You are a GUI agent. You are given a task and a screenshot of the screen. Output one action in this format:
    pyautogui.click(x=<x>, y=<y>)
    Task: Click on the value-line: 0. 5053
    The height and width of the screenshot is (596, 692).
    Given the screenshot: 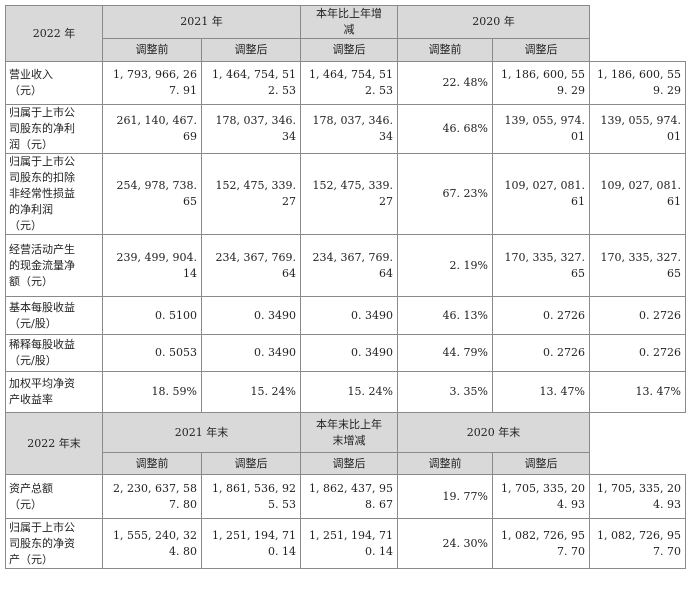 What is the action you would take?
    pyautogui.click(x=176, y=352)
    